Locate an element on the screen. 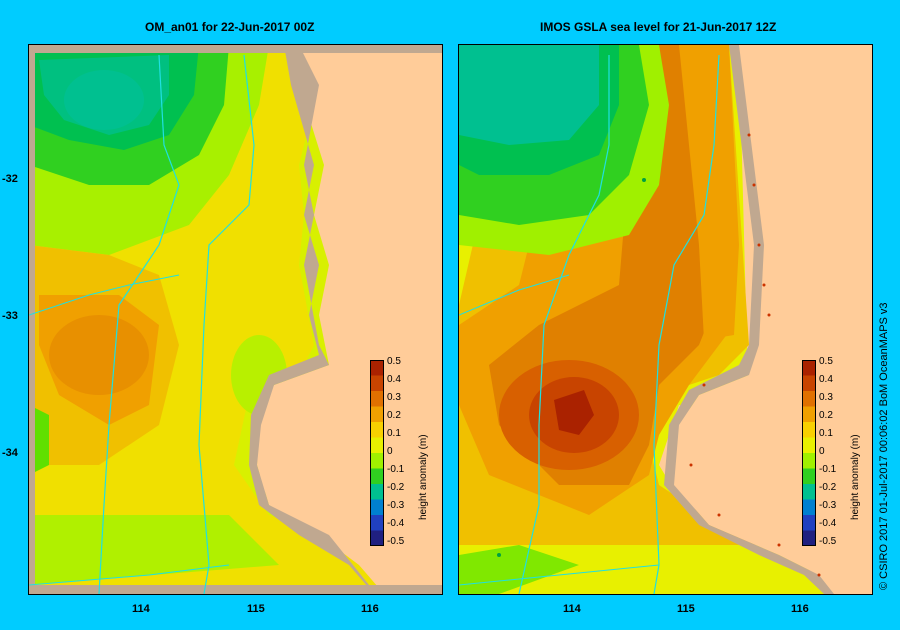  right-colorbar-title: height anomaly (m) is located at coordinates (855, 477).